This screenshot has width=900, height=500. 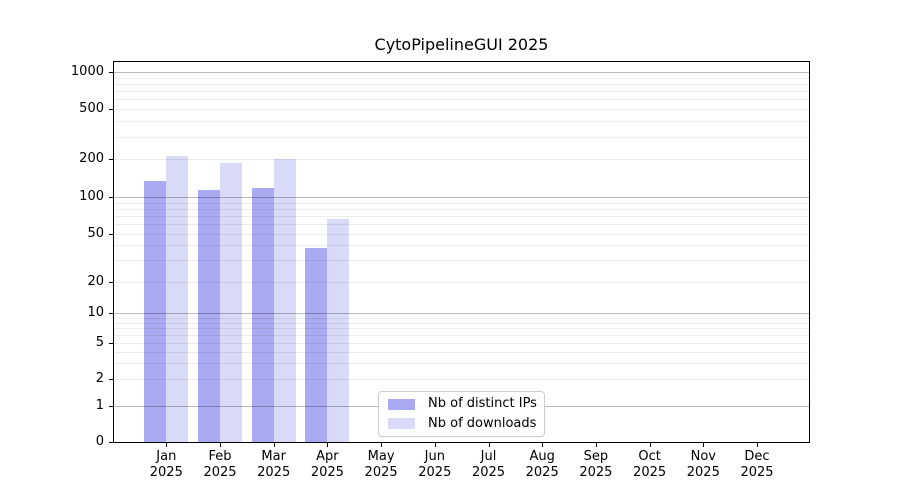 I want to click on x-tick-label: Jul 2025, so click(x=488, y=464).